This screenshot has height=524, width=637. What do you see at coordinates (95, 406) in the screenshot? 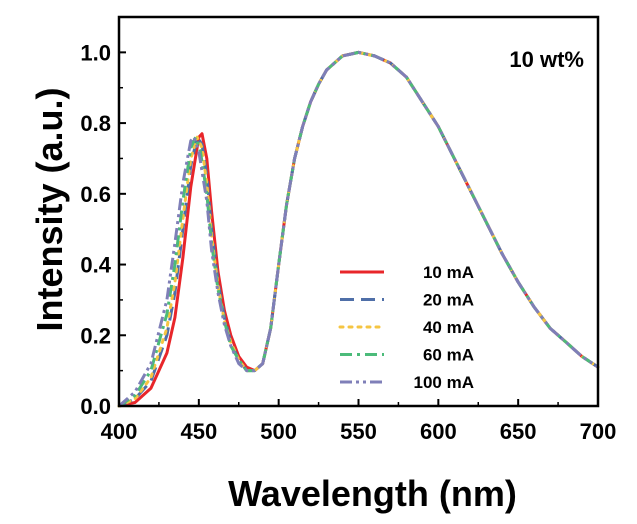
I see `y-tick-label: 0.0` at bounding box center [95, 406].